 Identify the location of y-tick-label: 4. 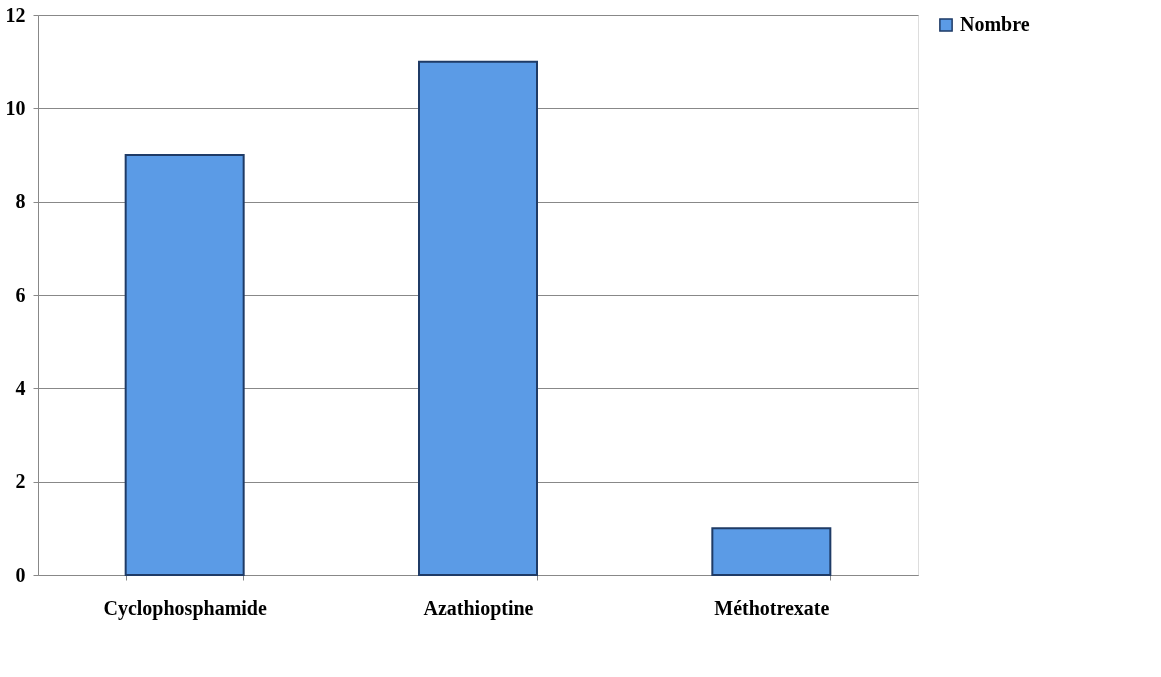
(20, 387).